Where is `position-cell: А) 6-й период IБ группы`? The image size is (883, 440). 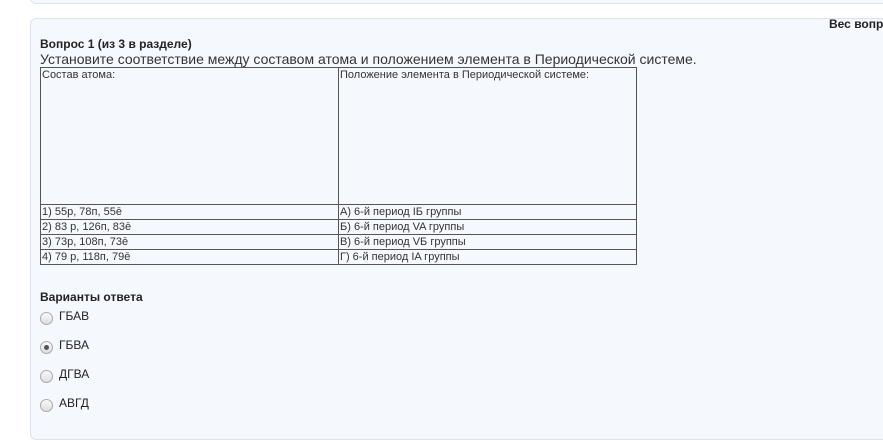
position-cell: А) 6-й период IБ группы is located at coordinates (487, 212).